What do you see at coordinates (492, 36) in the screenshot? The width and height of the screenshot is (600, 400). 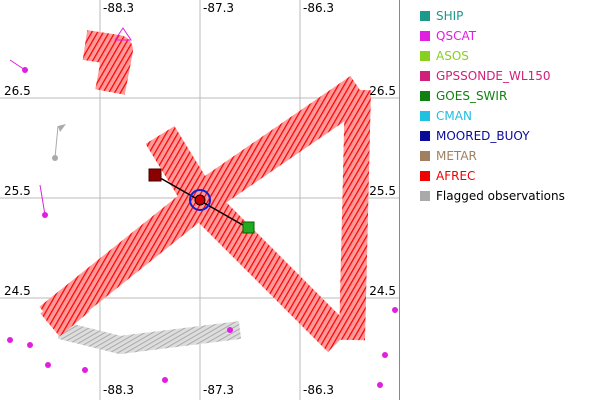 I see `legend-item: QSCAT` at bounding box center [492, 36].